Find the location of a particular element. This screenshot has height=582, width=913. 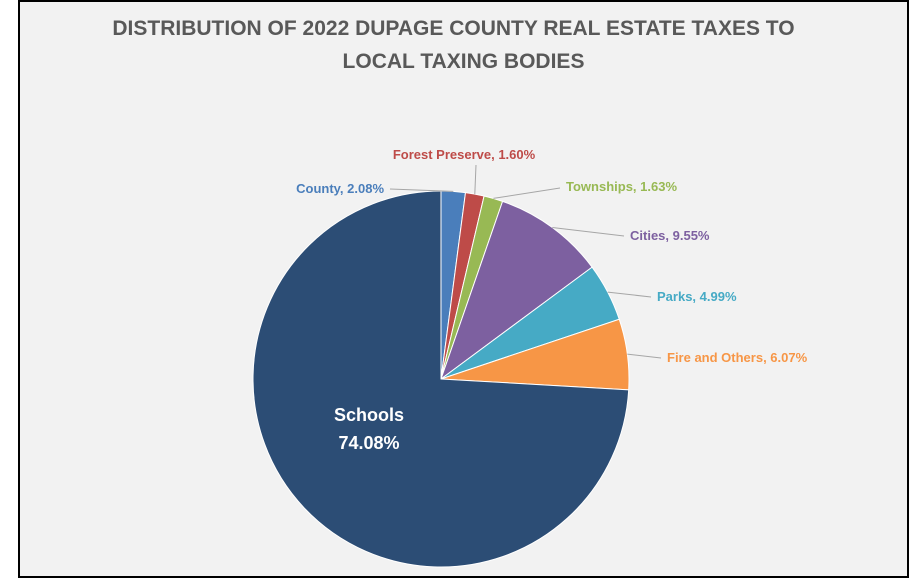

slice-label-parks: Parks, 4.99% is located at coordinates (697, 296).